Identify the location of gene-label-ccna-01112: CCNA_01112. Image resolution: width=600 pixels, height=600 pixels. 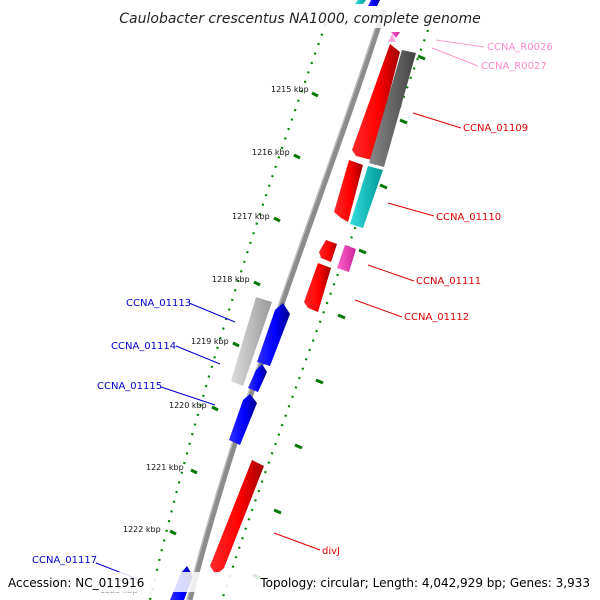
(436, 317).